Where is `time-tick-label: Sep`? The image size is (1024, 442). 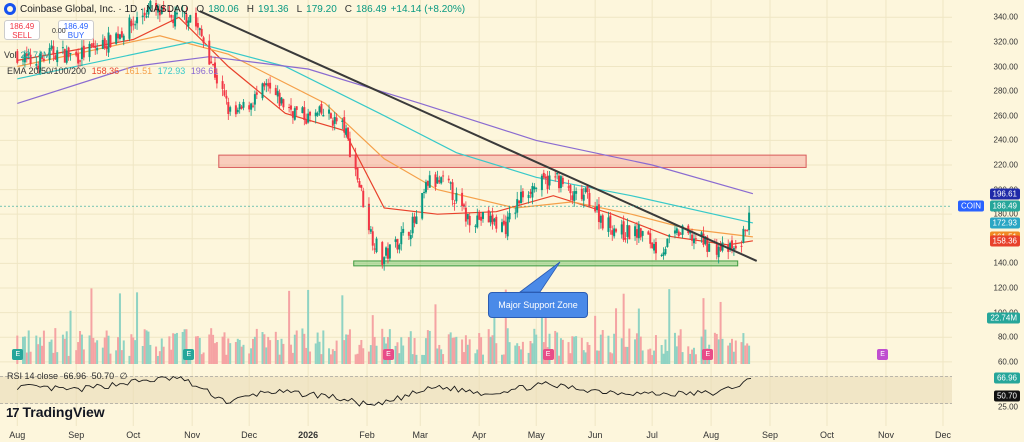
time-tick-label: Sep is located at coordinates (770, 435).